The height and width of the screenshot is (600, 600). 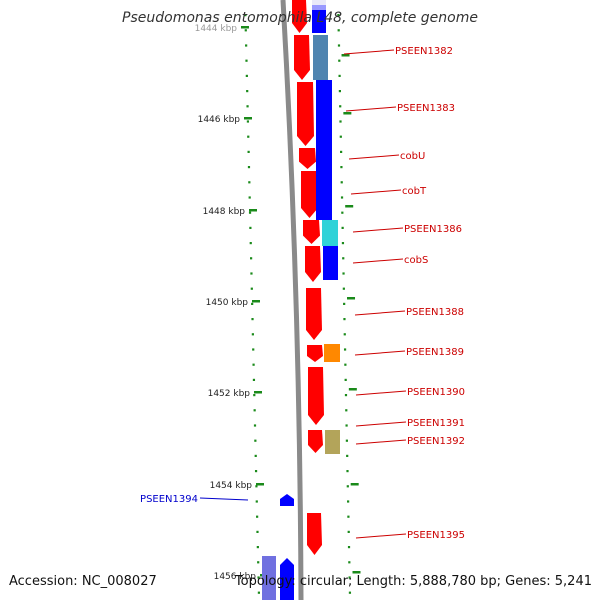 What do you see at coordinates (169, 499) in the screenshot?
I see `gene-label: PSEEN1394` at bounding box center [169, 499].